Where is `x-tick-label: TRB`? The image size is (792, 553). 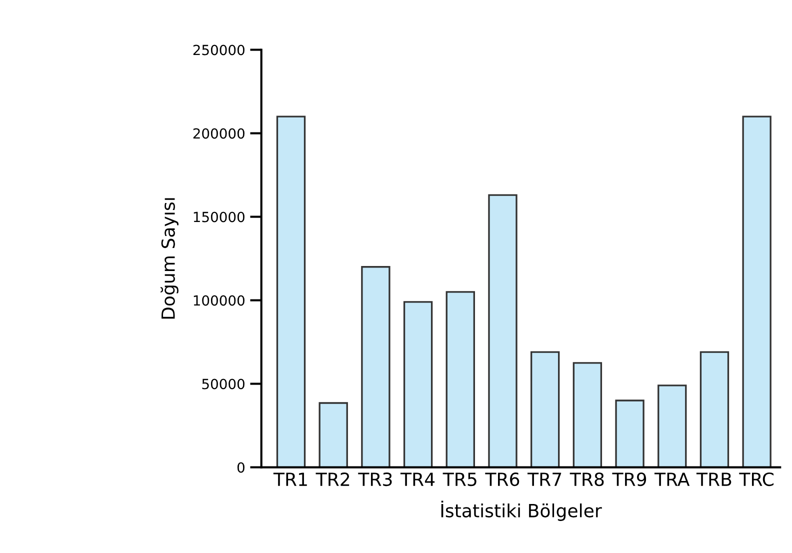
x-tick-label: TRB is located at coordinates (714, 479).